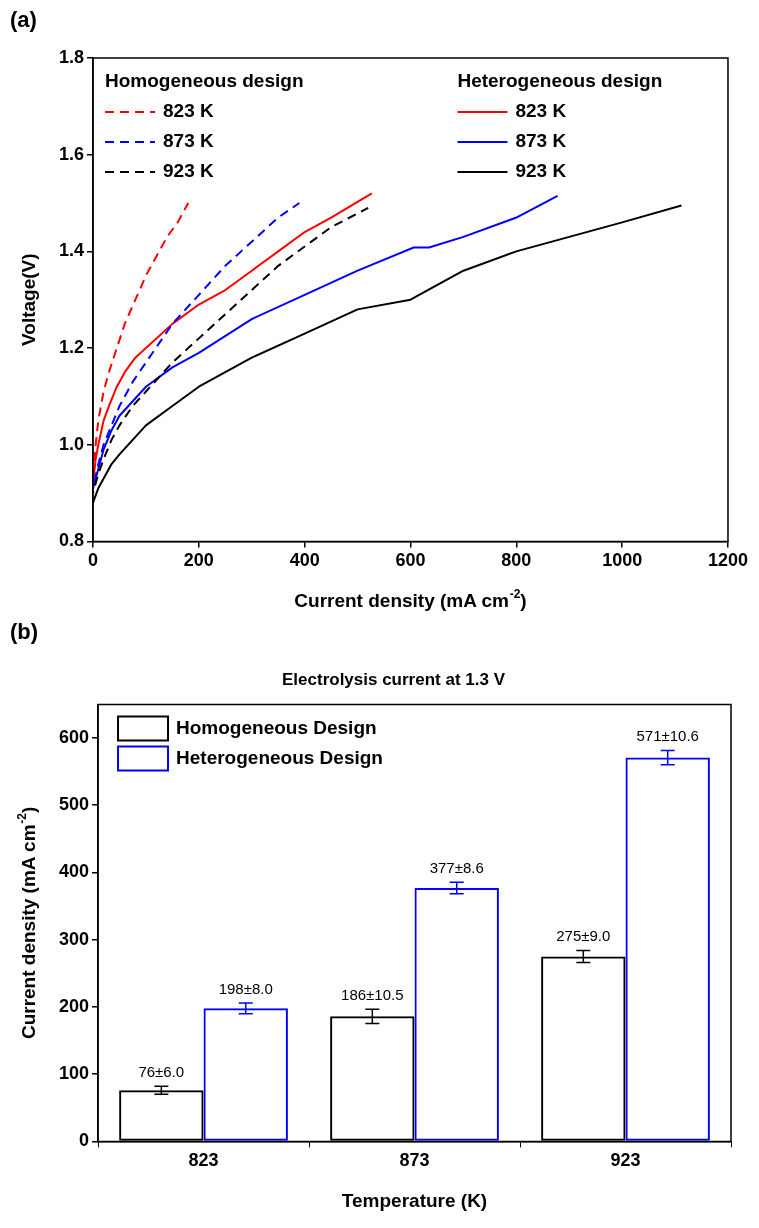 This screenshot has height=1228, width=759. I want to click on y-tick-label: 1.0, so click(71, 443).